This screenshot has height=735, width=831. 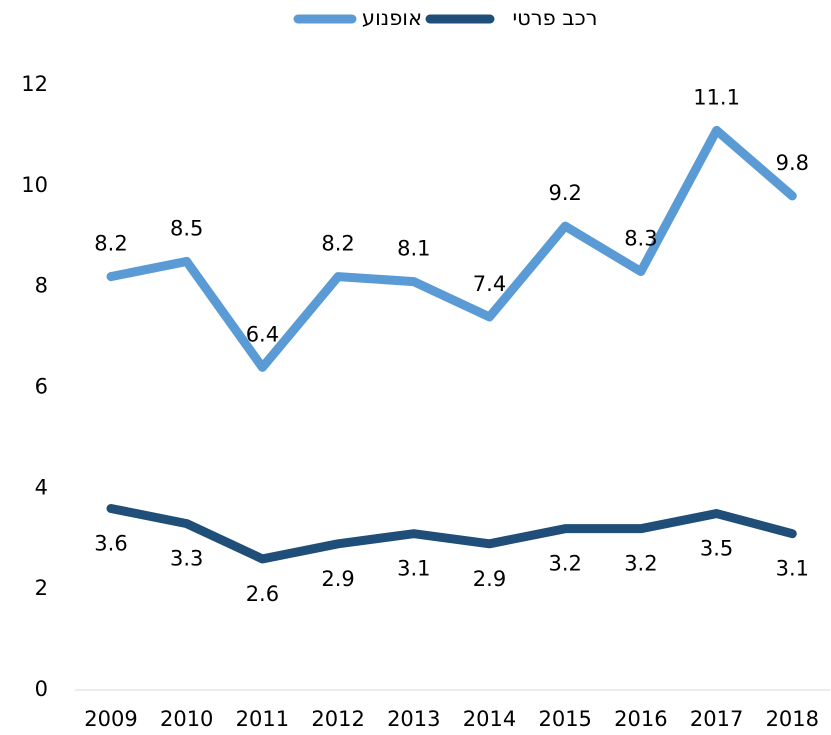 I want to click on x-tick-label: 2014, so click(x=489, y=719).